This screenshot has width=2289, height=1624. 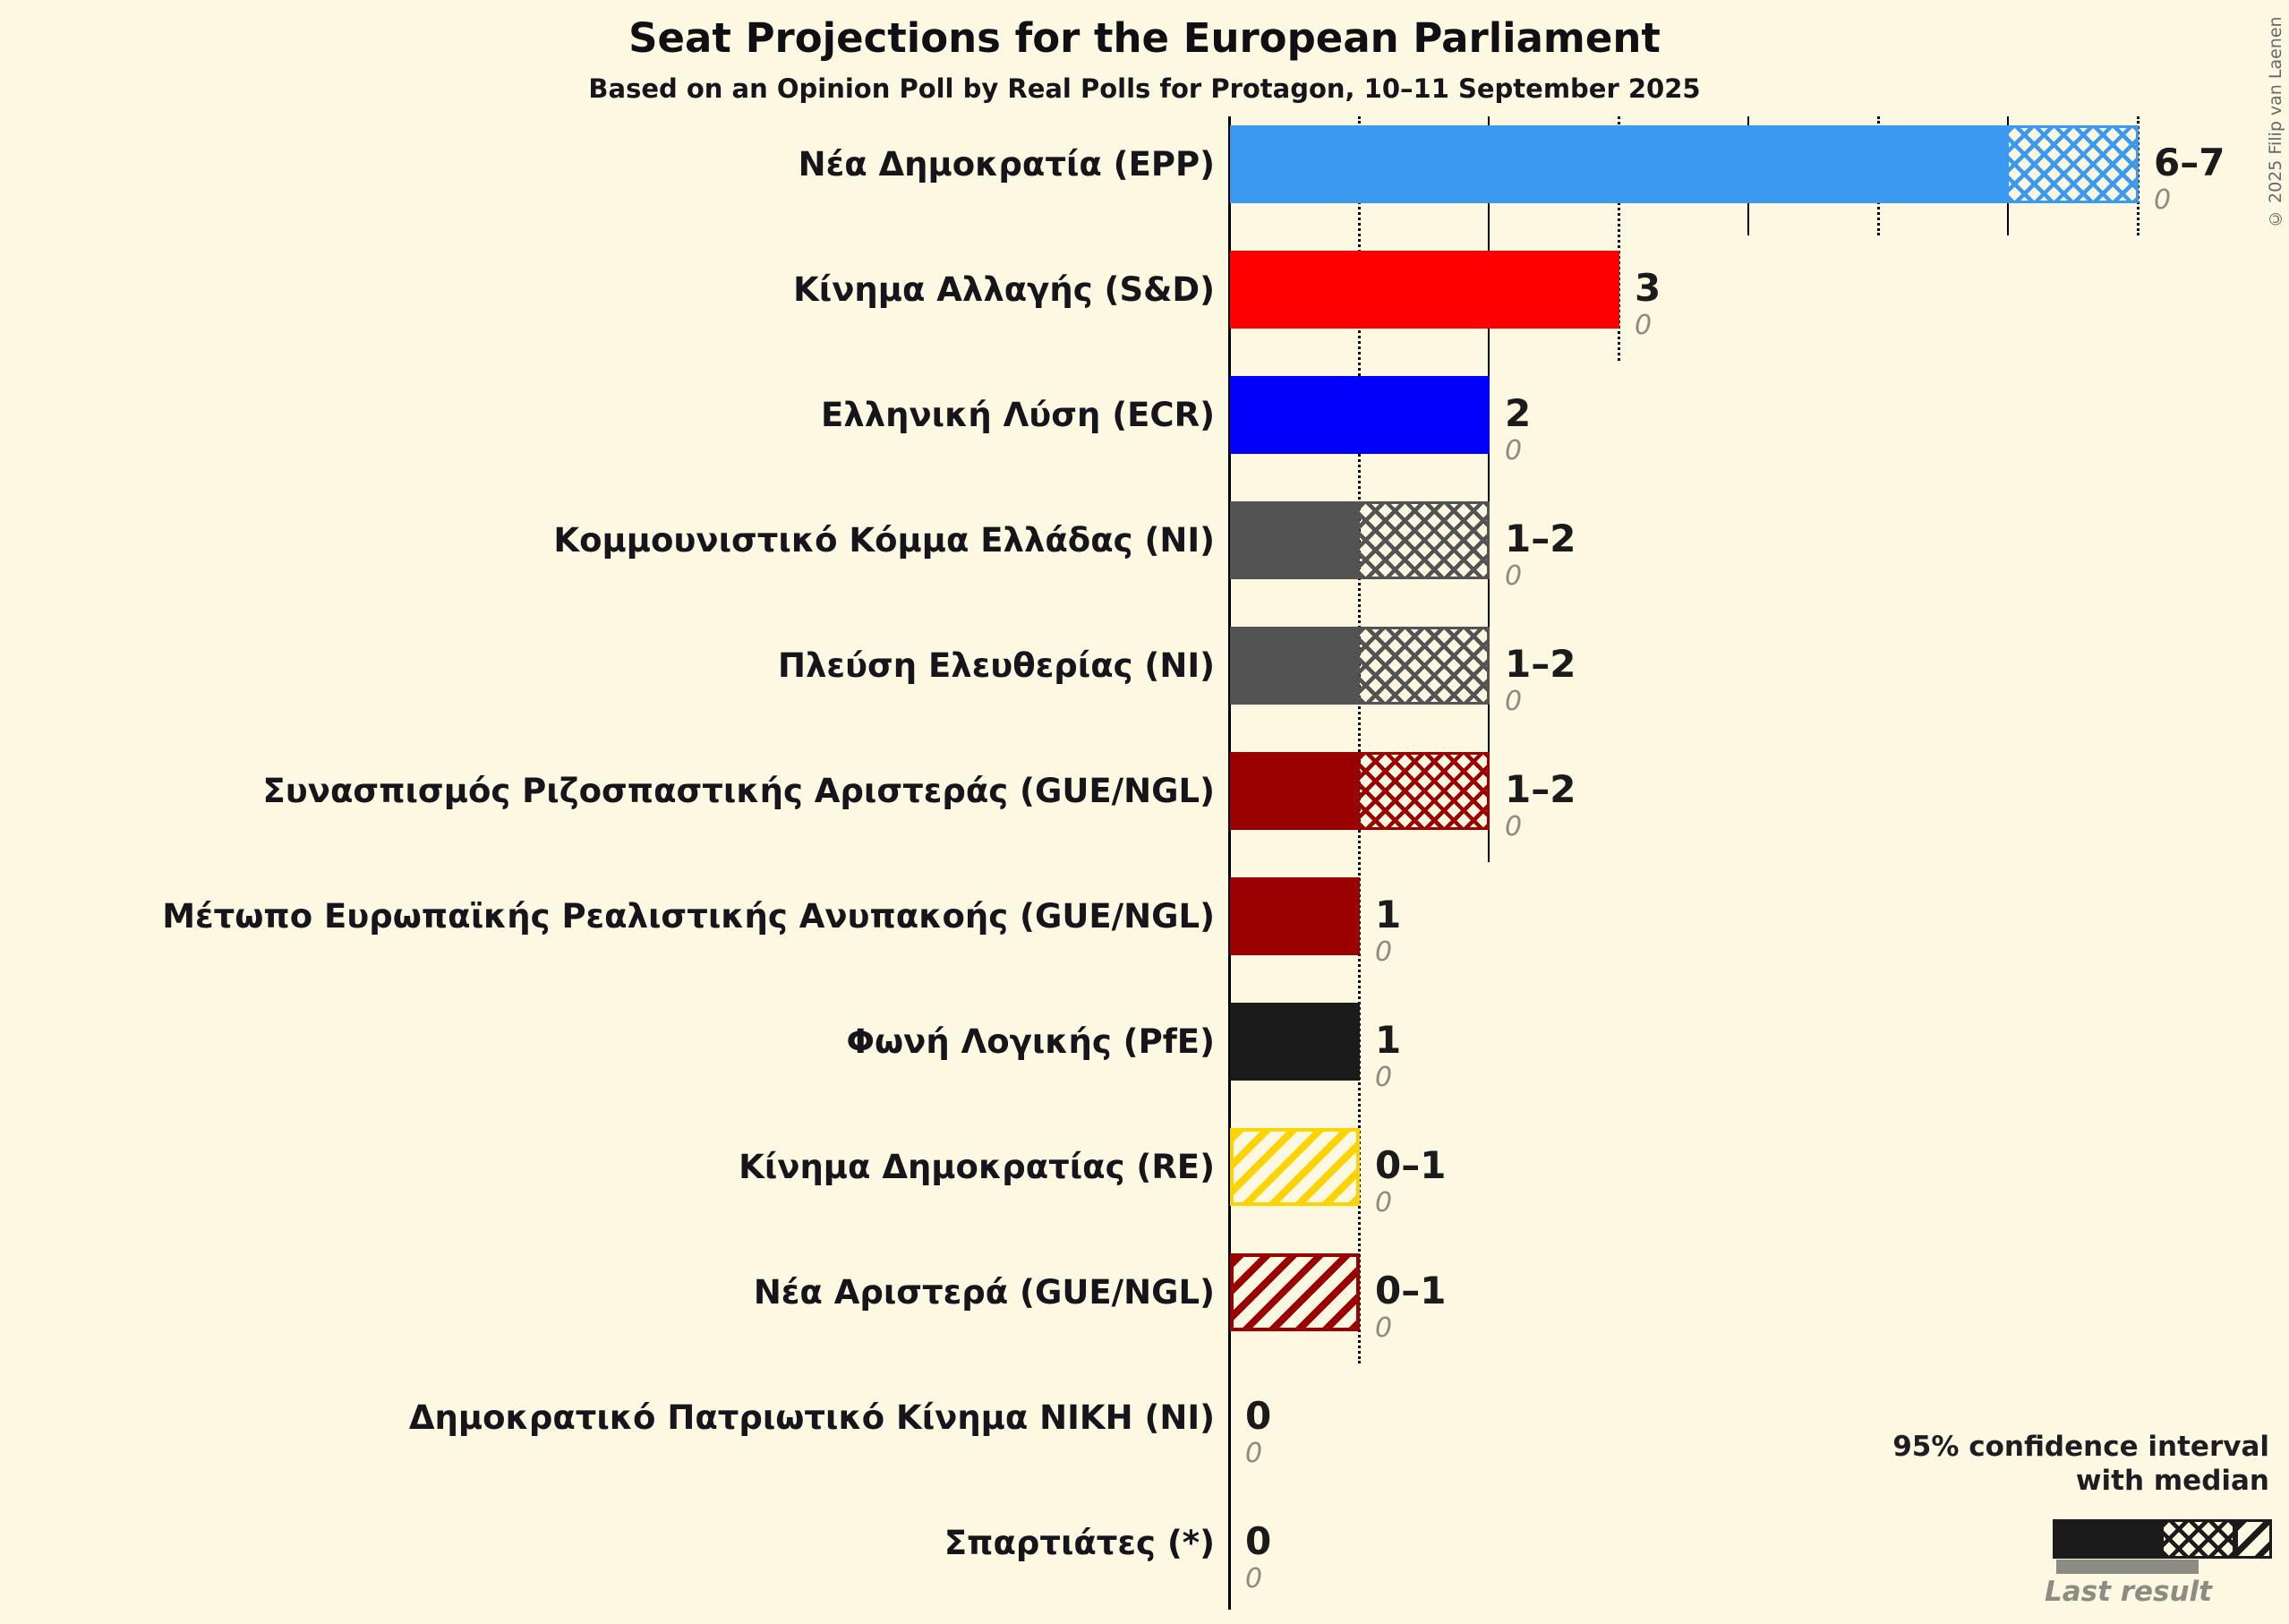 What do you see at coordinates (984, 1292) in the screenshot?
I see `party-label: Νέα Αριστερά (GUE/NGL)` at bounding box center [984, 1292].